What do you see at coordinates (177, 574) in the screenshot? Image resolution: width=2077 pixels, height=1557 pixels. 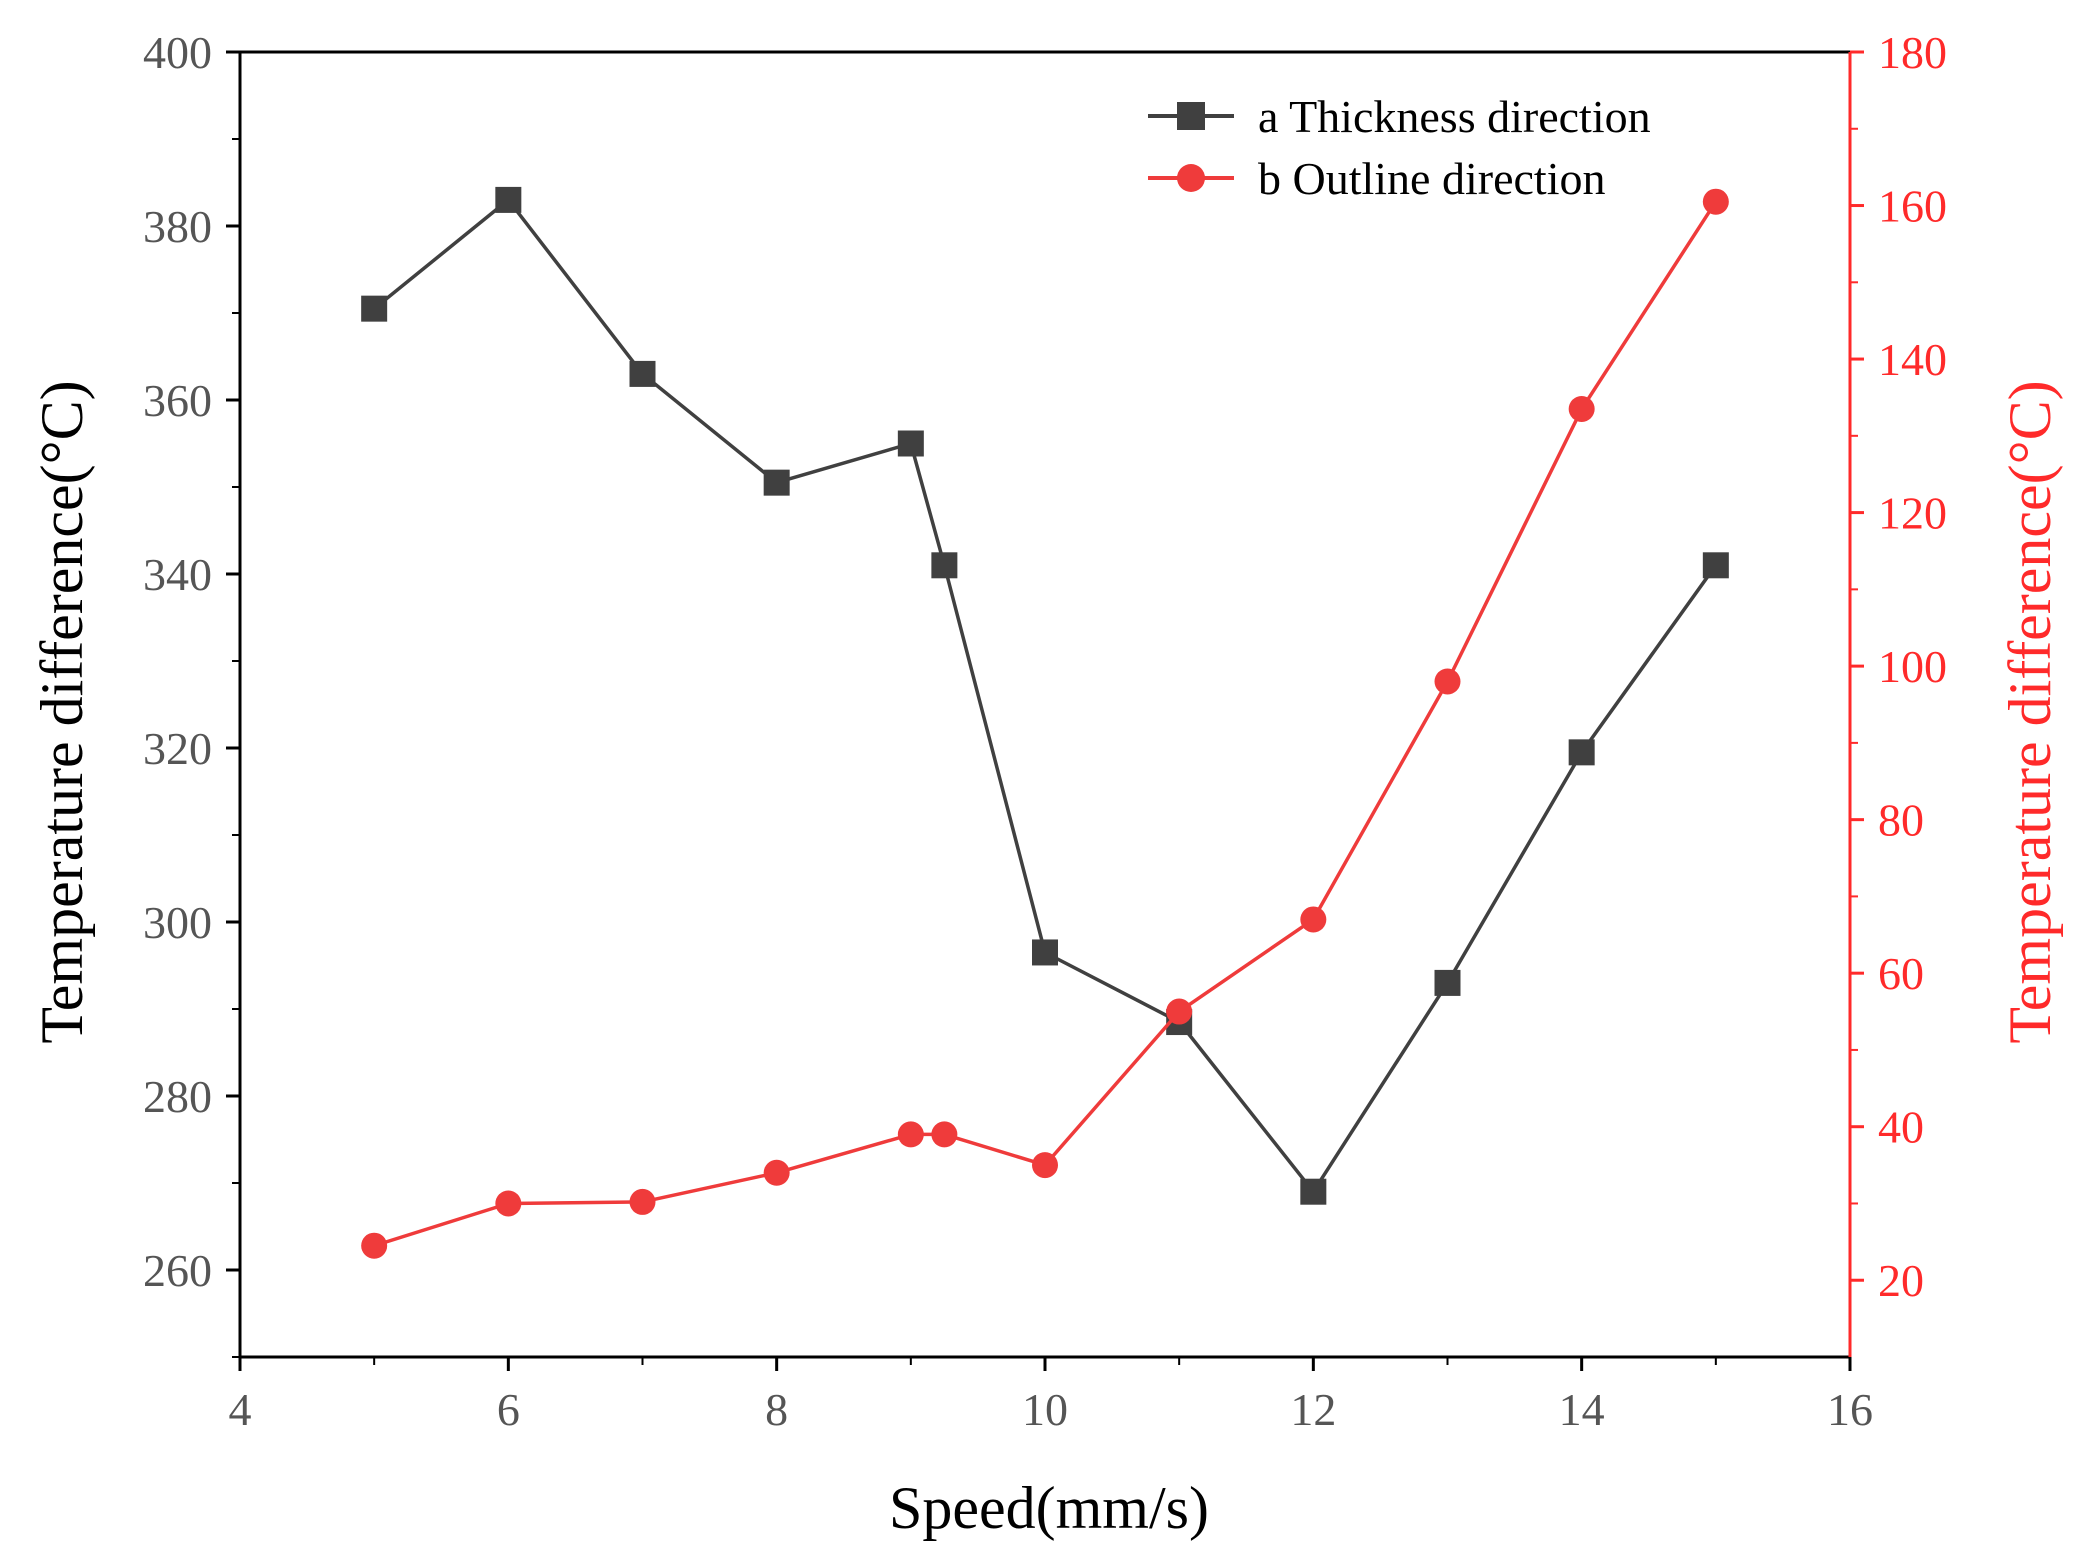 I see `y-tick-label-left: 340` at bounding box center [177, 574].